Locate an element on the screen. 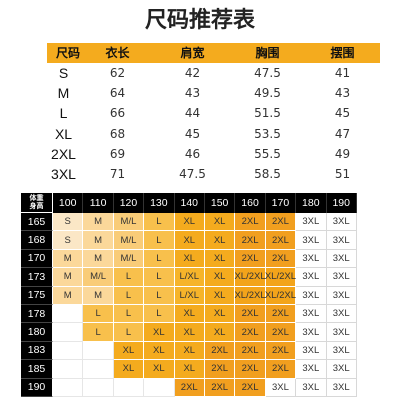 The width and height of the screenshot is (400, 400). weight-header: 120 is located at coordinates (129, 203).